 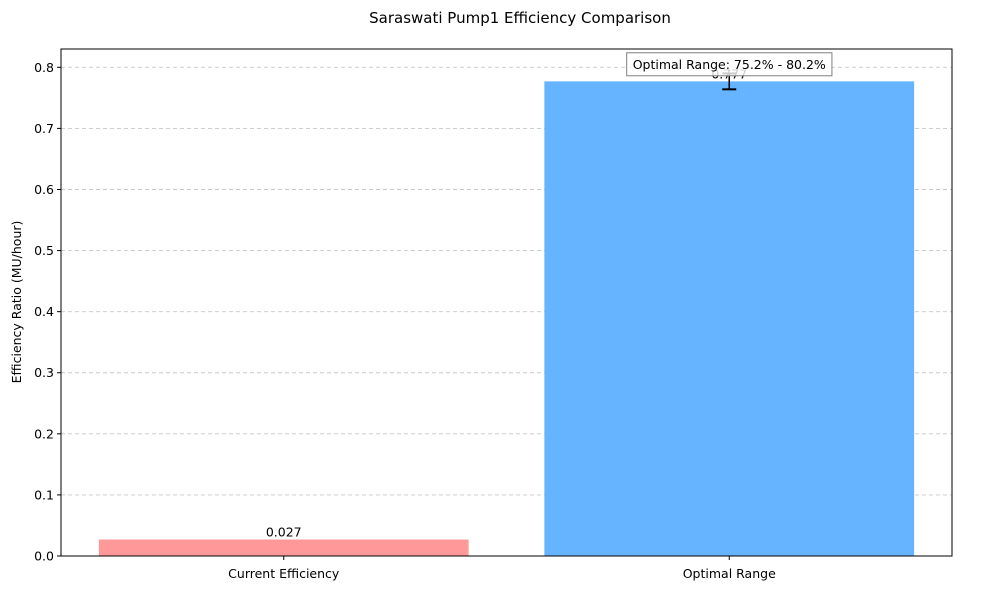 What do you see at coordinates (16, 302) in the screenshot?
I see `y-axis-label: Efficiency Ratio (MU/hour)` at bounding box center [16, 302].